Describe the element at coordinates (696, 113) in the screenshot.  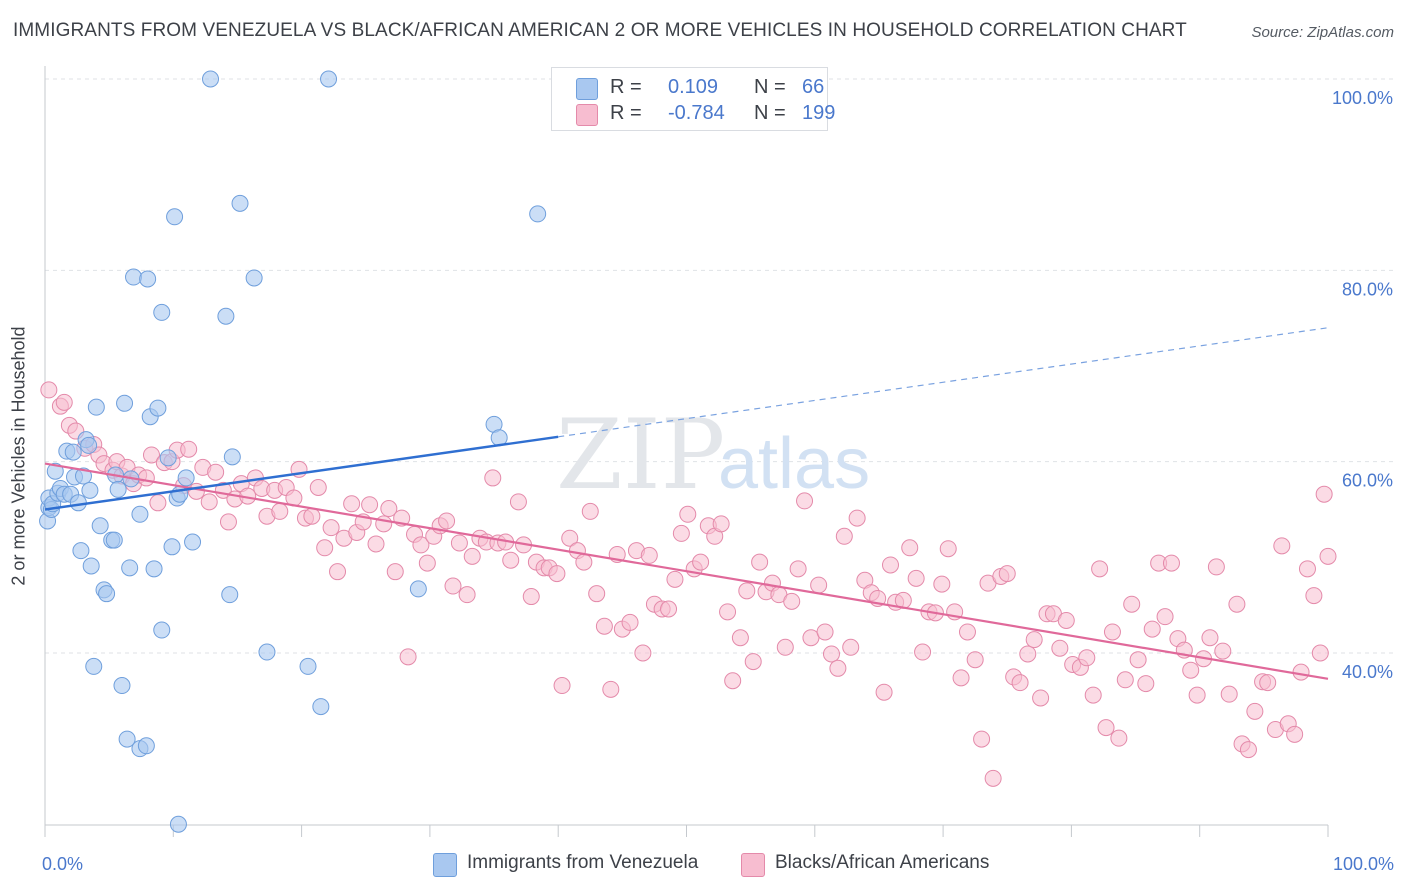
I see `legend-r-value: -0.784` at that location.